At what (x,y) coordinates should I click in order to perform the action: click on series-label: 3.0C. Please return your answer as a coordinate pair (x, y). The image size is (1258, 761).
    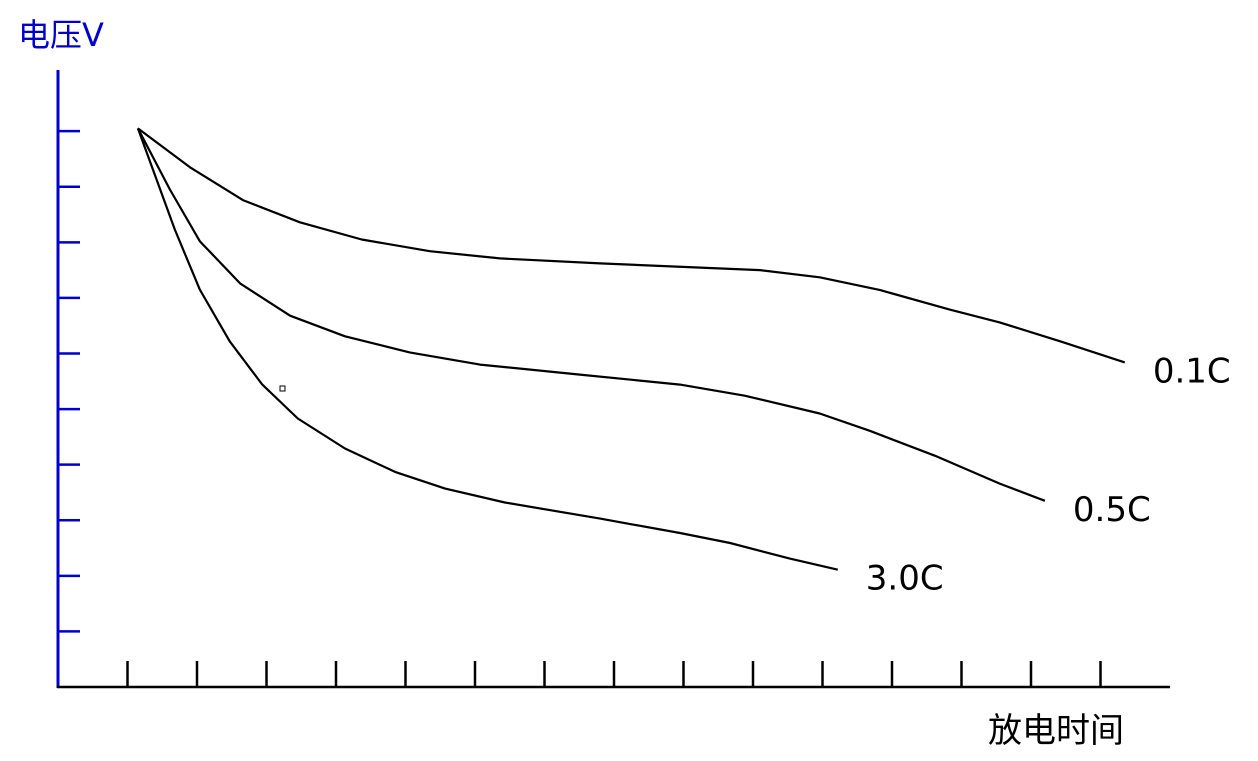
    Looking at the image, I should click on (905, 579).